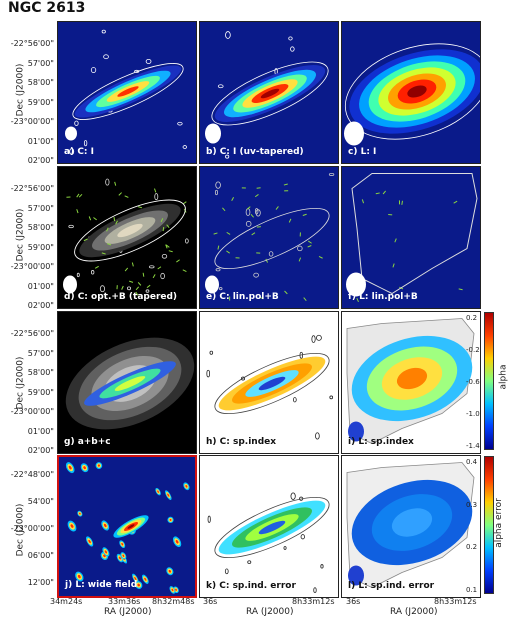  I want to click on panel-i-image, so click(410, 381).